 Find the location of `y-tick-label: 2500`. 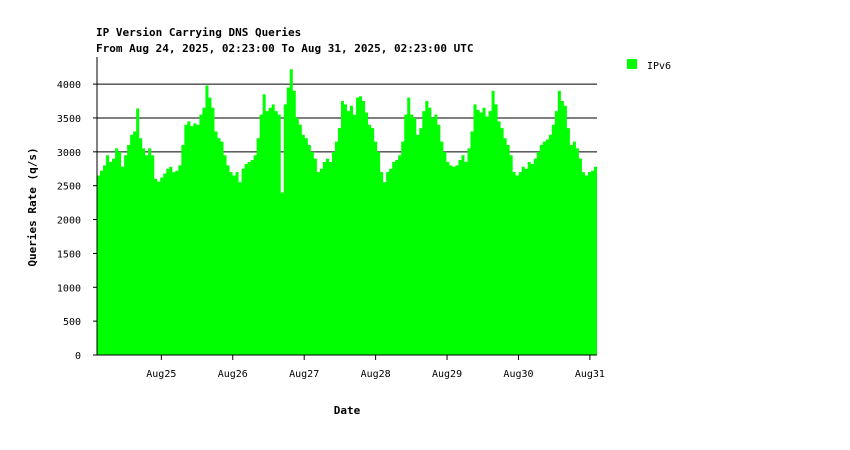

y-tick-label: 2500 is located at coordinates (69, 187).